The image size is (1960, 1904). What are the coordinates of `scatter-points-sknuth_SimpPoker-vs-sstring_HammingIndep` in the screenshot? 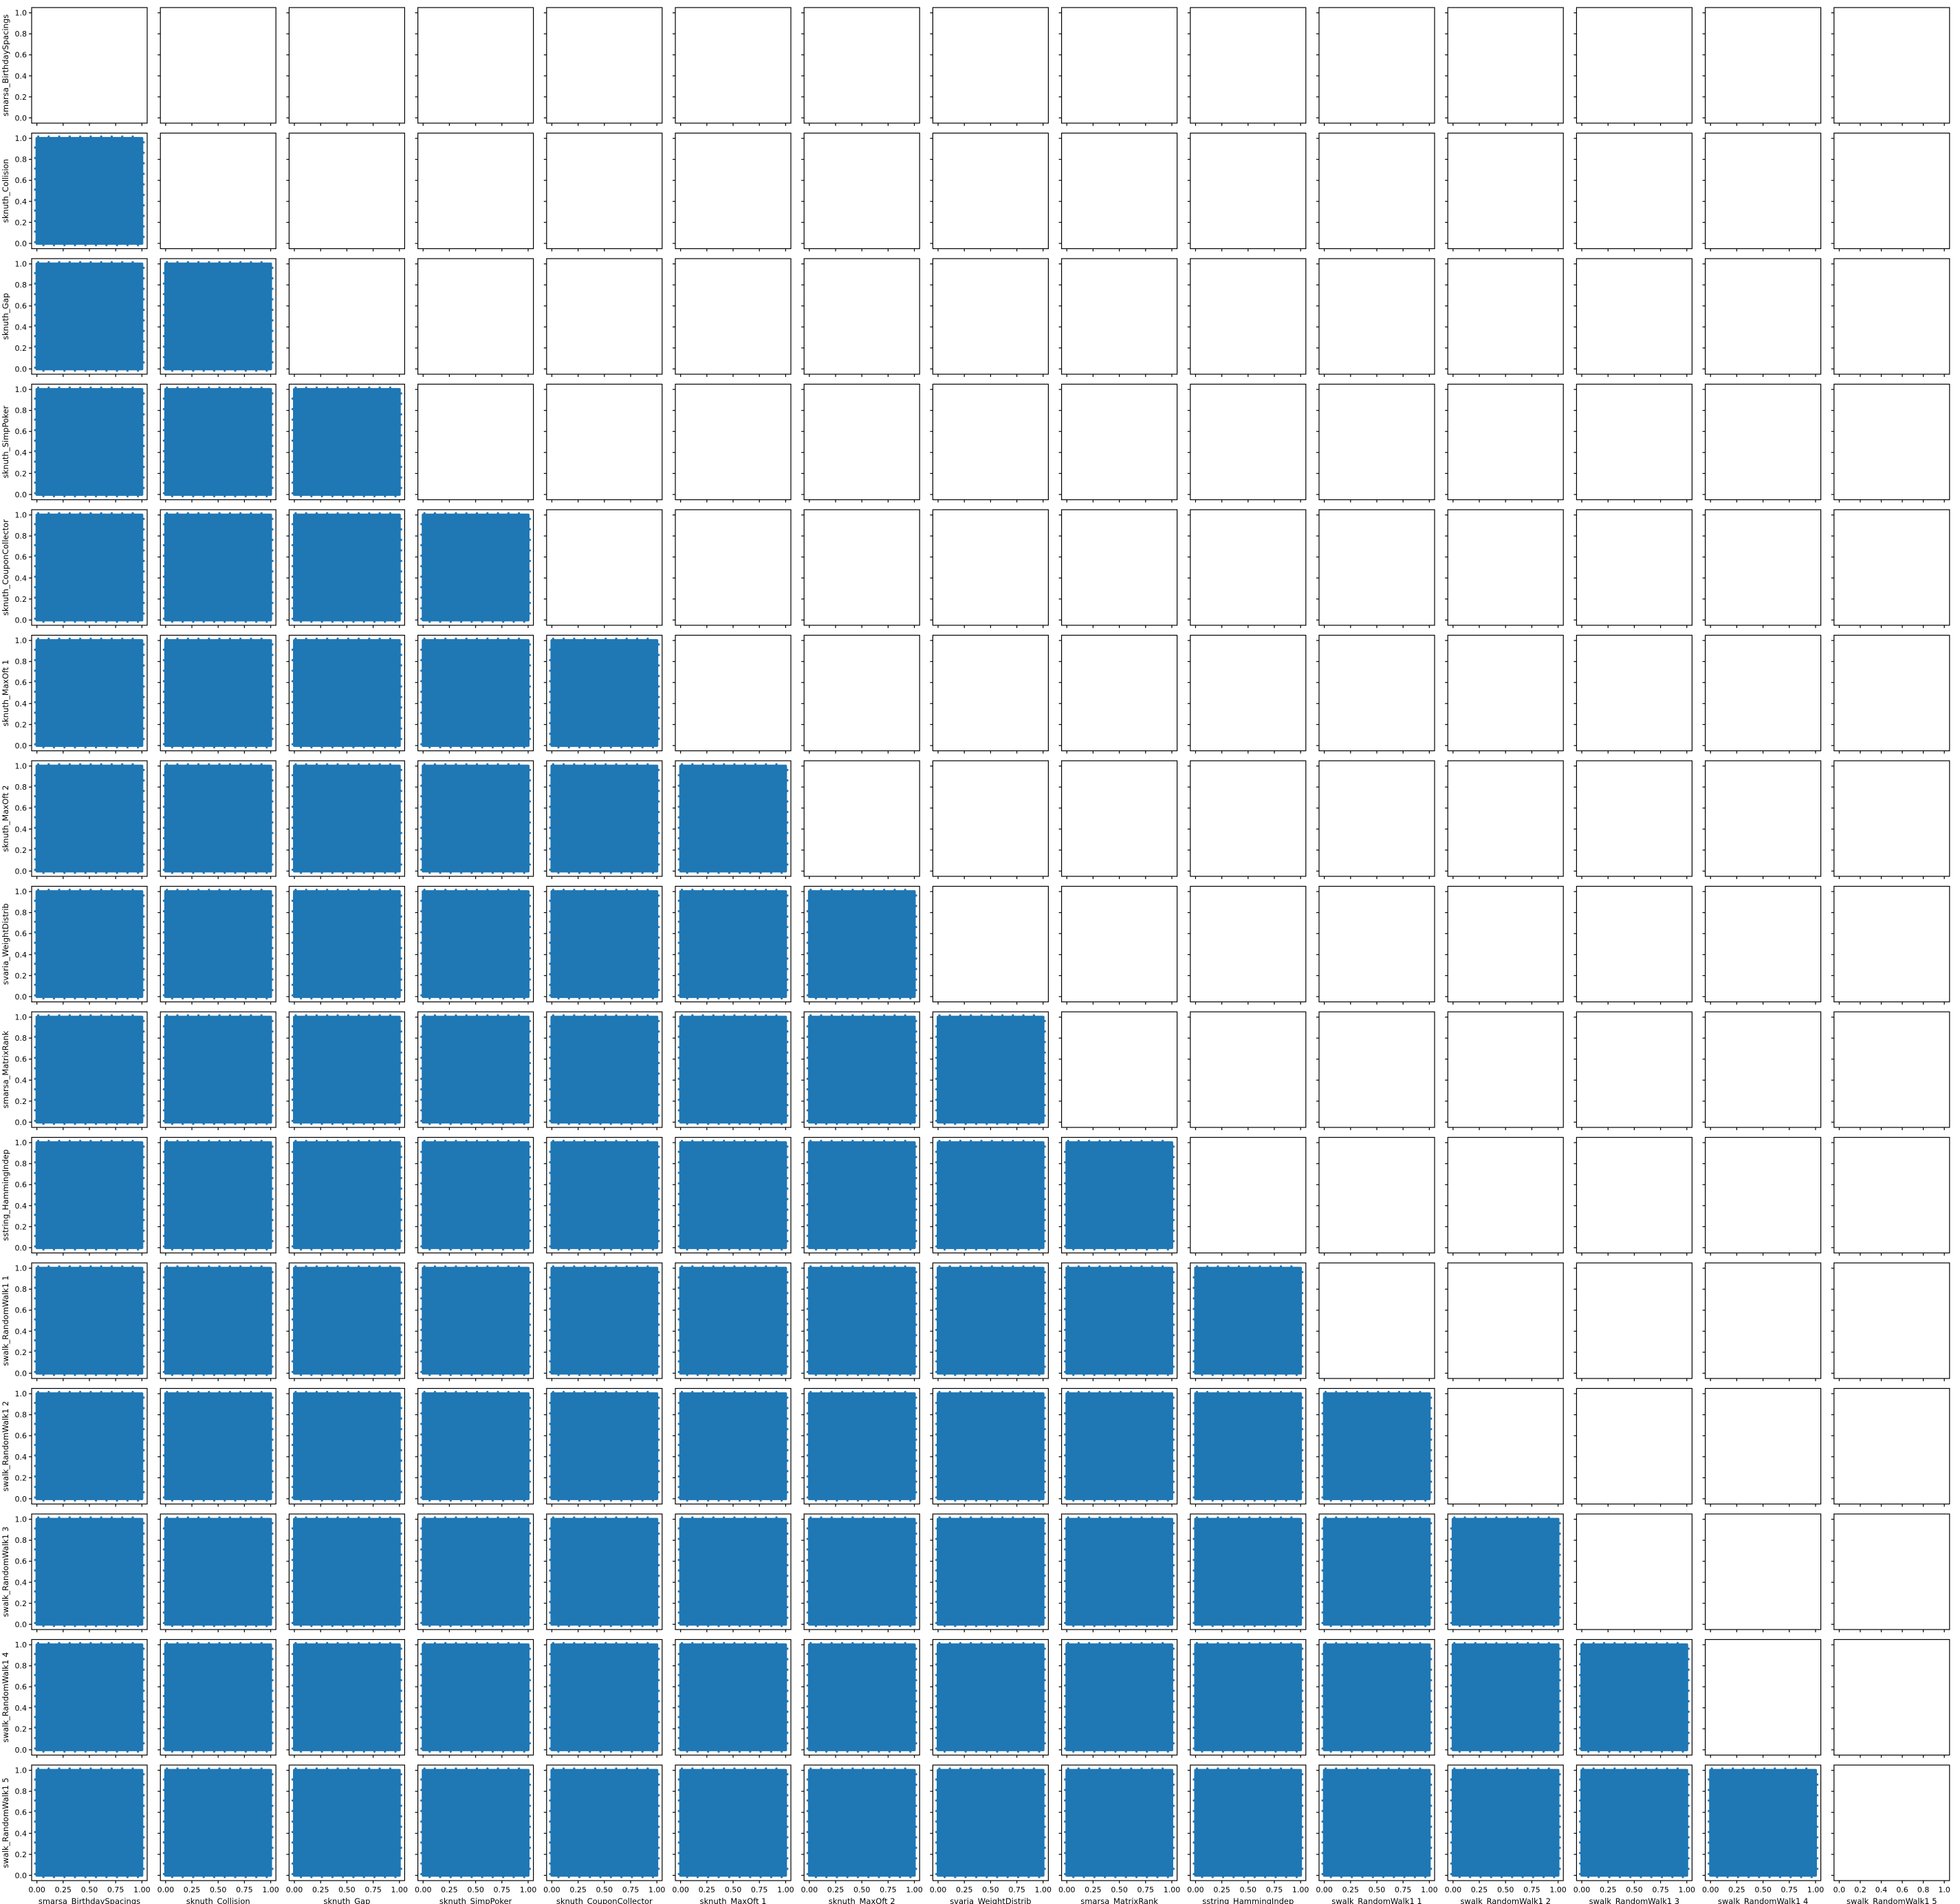 It's located at (476, 1195).